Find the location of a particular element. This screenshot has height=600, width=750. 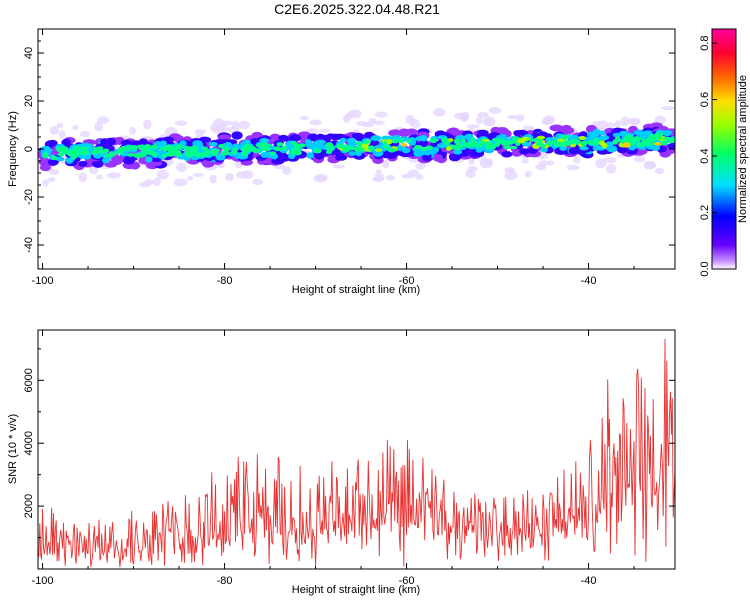

colorbar-ticks: 0.0 0.2 0.4 0.6 0.8 is located at coordinates (708, 156).